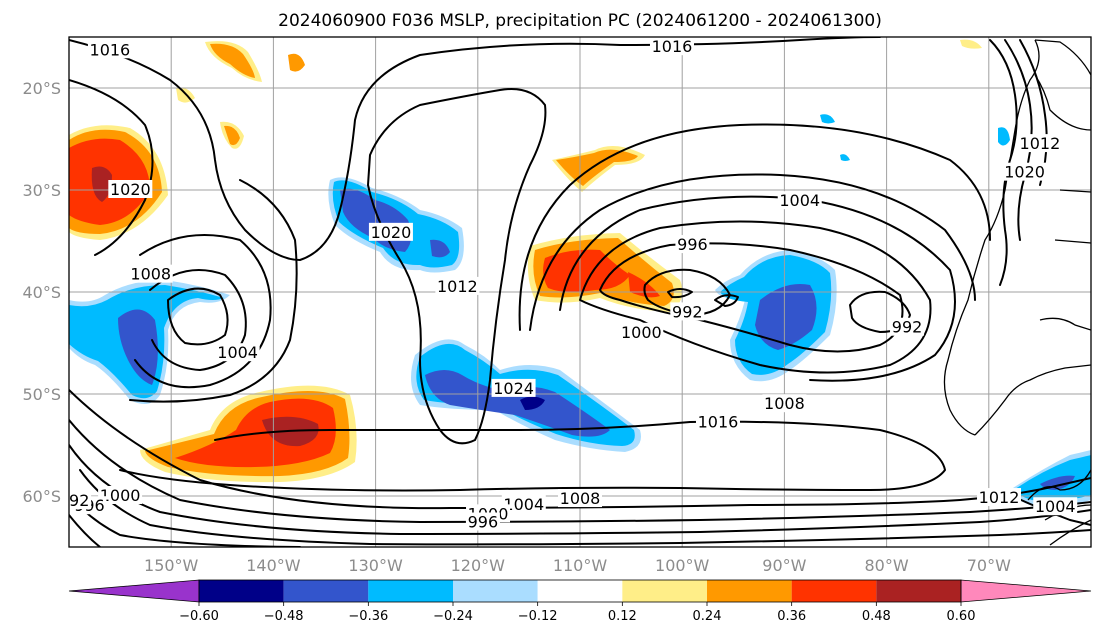 The image size is (1103, 641). Describe the element at coordinates (991, 237) in the screenshot. I see `south-america-coast` at that location.